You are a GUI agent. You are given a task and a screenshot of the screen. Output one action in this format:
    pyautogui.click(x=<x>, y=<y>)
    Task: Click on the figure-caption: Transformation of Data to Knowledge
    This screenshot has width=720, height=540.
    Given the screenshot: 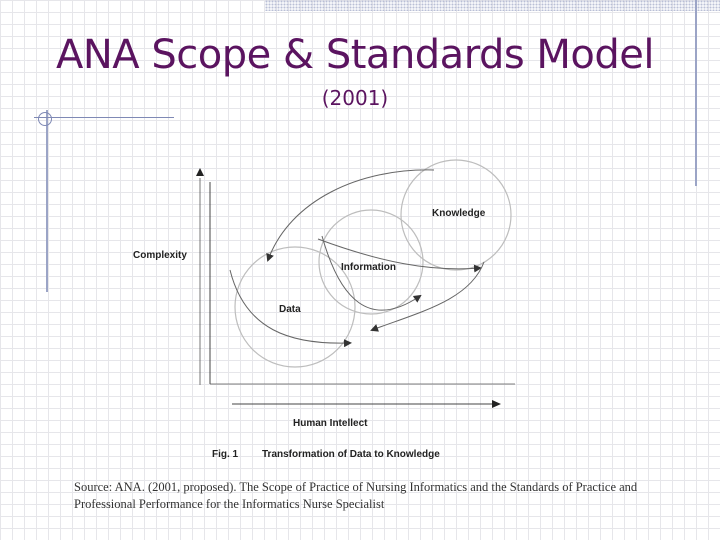 What is the action you would take?
    pyautogui.click(x=351, y=454)
    